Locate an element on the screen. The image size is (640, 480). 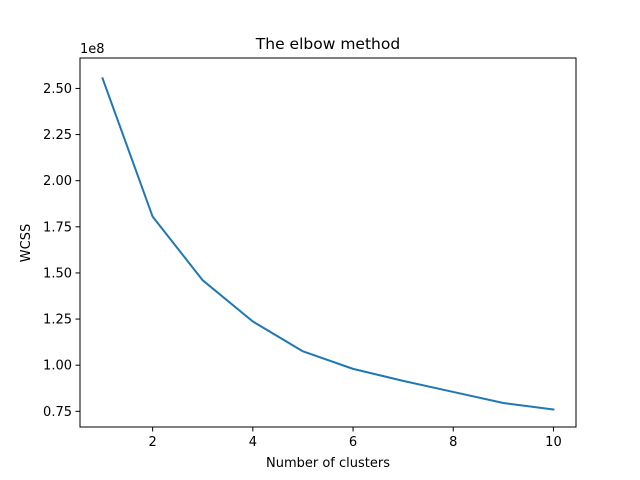
y-tick-label: 1.75 is located at coordinates (57, 227).